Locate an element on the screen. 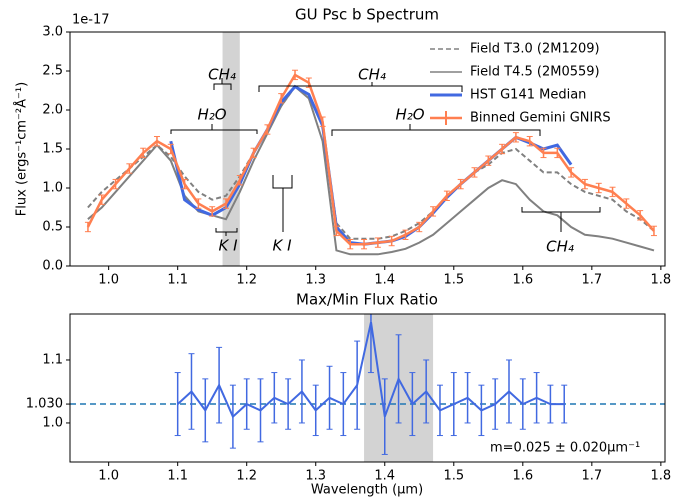 The image size is (678, 503). series-line is located at coordinates (371, 370).